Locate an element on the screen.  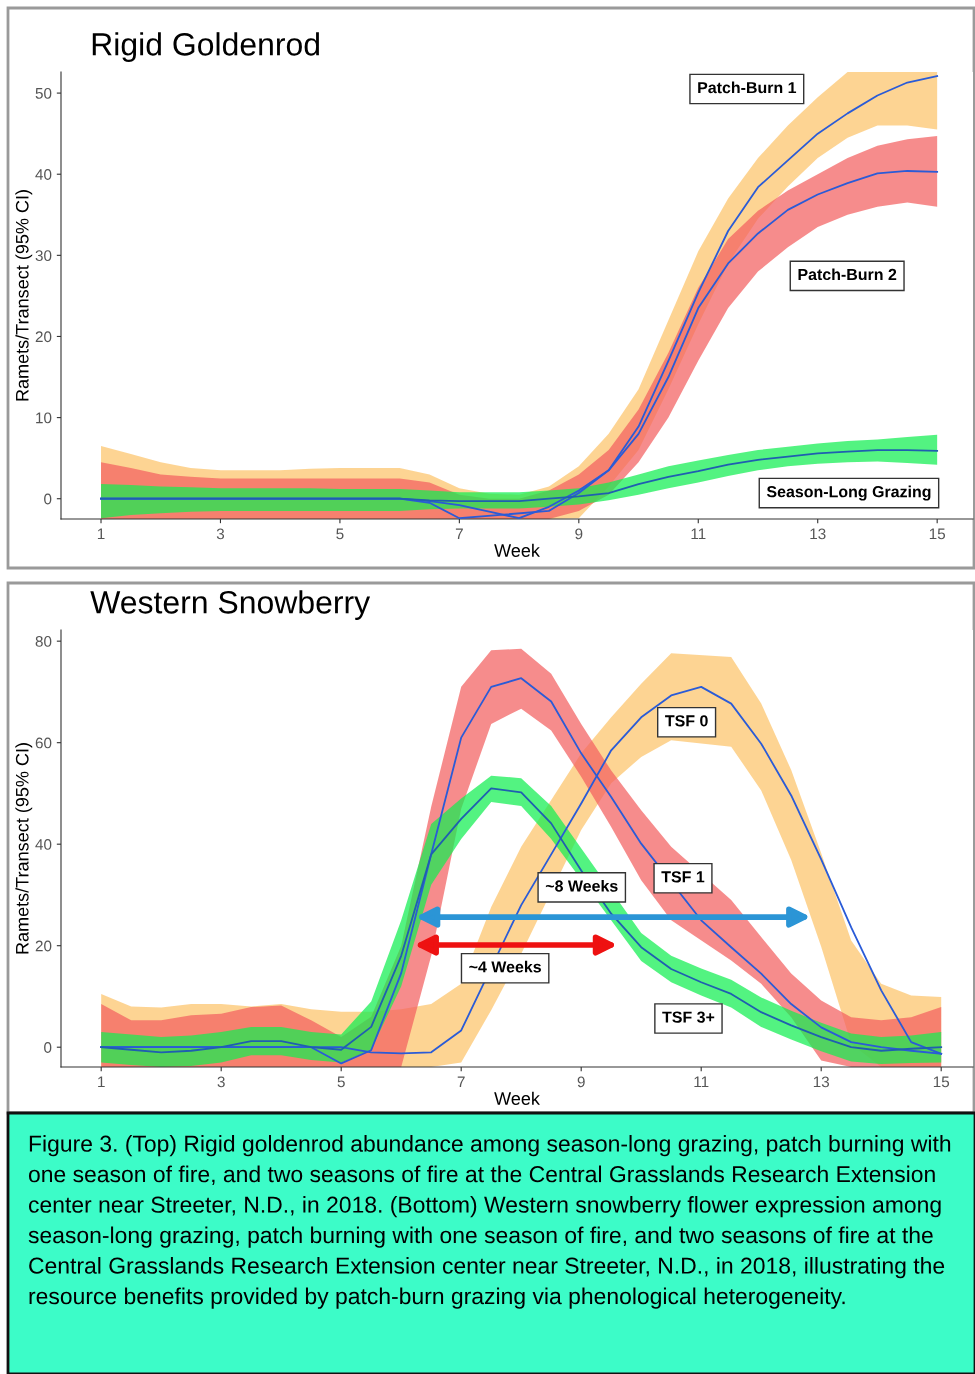
caption: Figure 3. (Top) Rigid goldenrod abundance among season-long grazing, patch burning with one season of fire, and two seasons of fire at the Central Grasslands Research Extension center near Streeter, N.D., in 2018. (Bottom) Western snowberry flower expression among season-long grazing, patch burning with one season of fire, and two seasons of fire at the Central Grasslands Research Extension center near Streeter, N.D., in 2018, illustrating the resource benefits provided by patch-burn grazing via phenological heterogeneity. is located at coordinates (489, 1222).